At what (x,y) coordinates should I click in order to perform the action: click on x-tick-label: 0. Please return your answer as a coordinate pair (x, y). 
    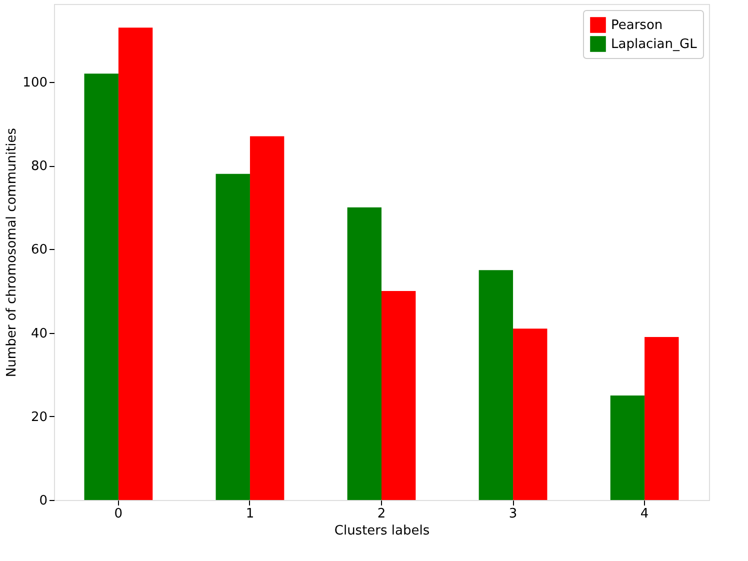
    Looking at the image, I should click on (118, 514).